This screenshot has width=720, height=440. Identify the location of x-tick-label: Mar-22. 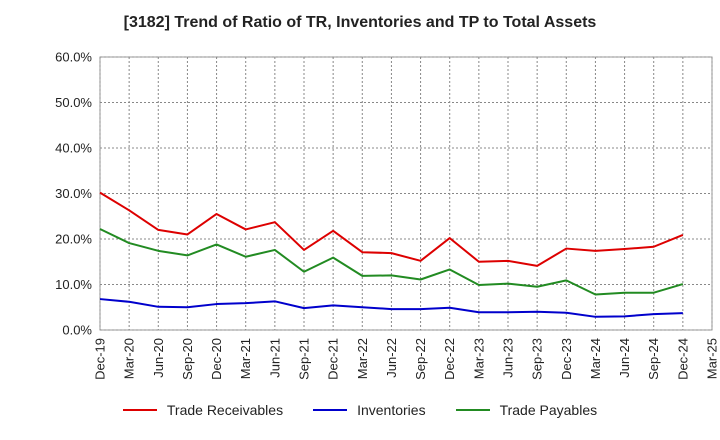
(362, 358).